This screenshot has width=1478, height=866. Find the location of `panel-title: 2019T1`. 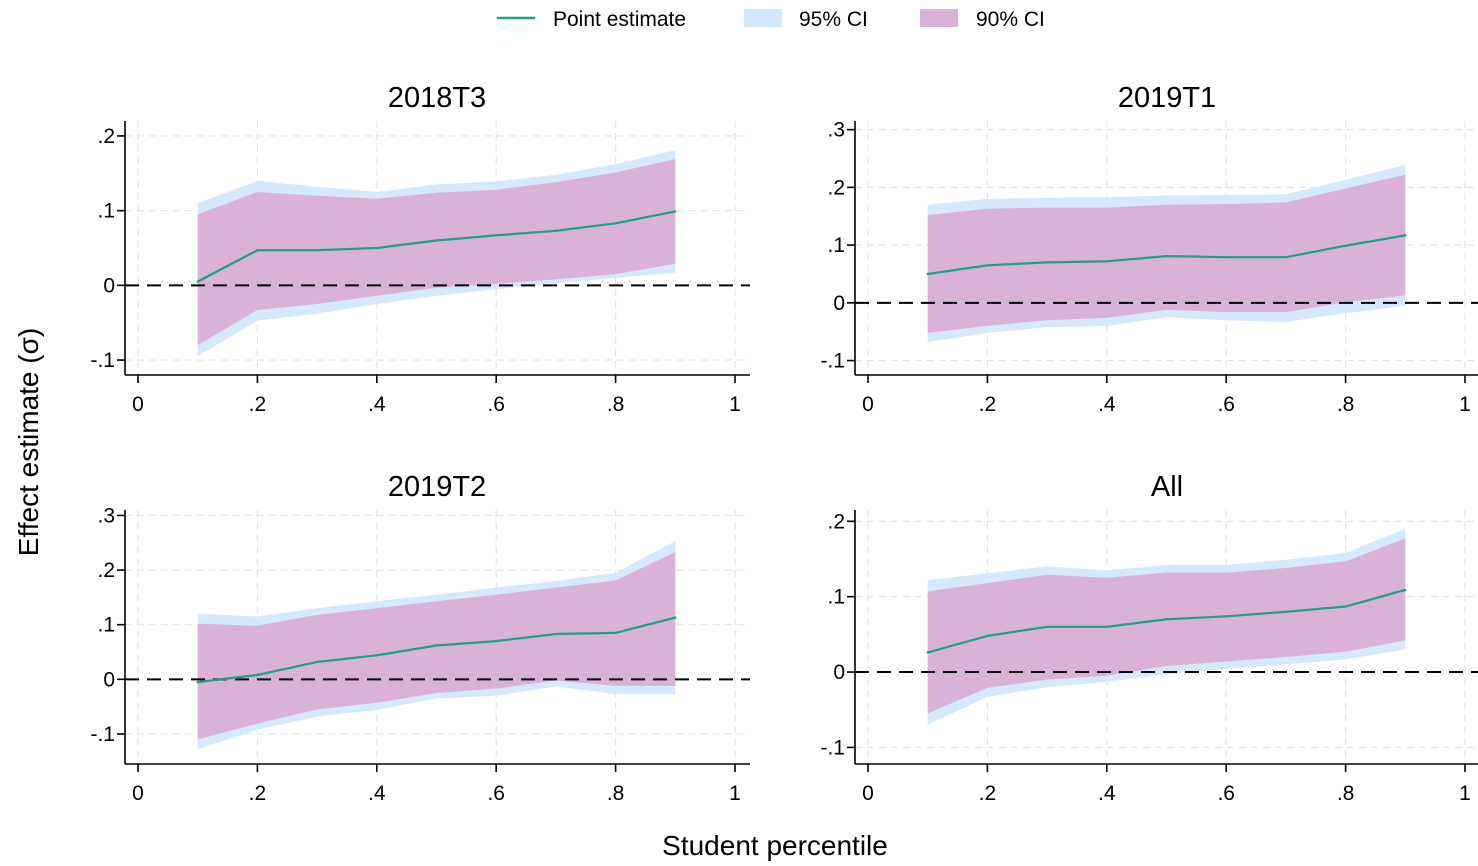

panel-title: 2019T1 is located at coordinates (1167, 98).